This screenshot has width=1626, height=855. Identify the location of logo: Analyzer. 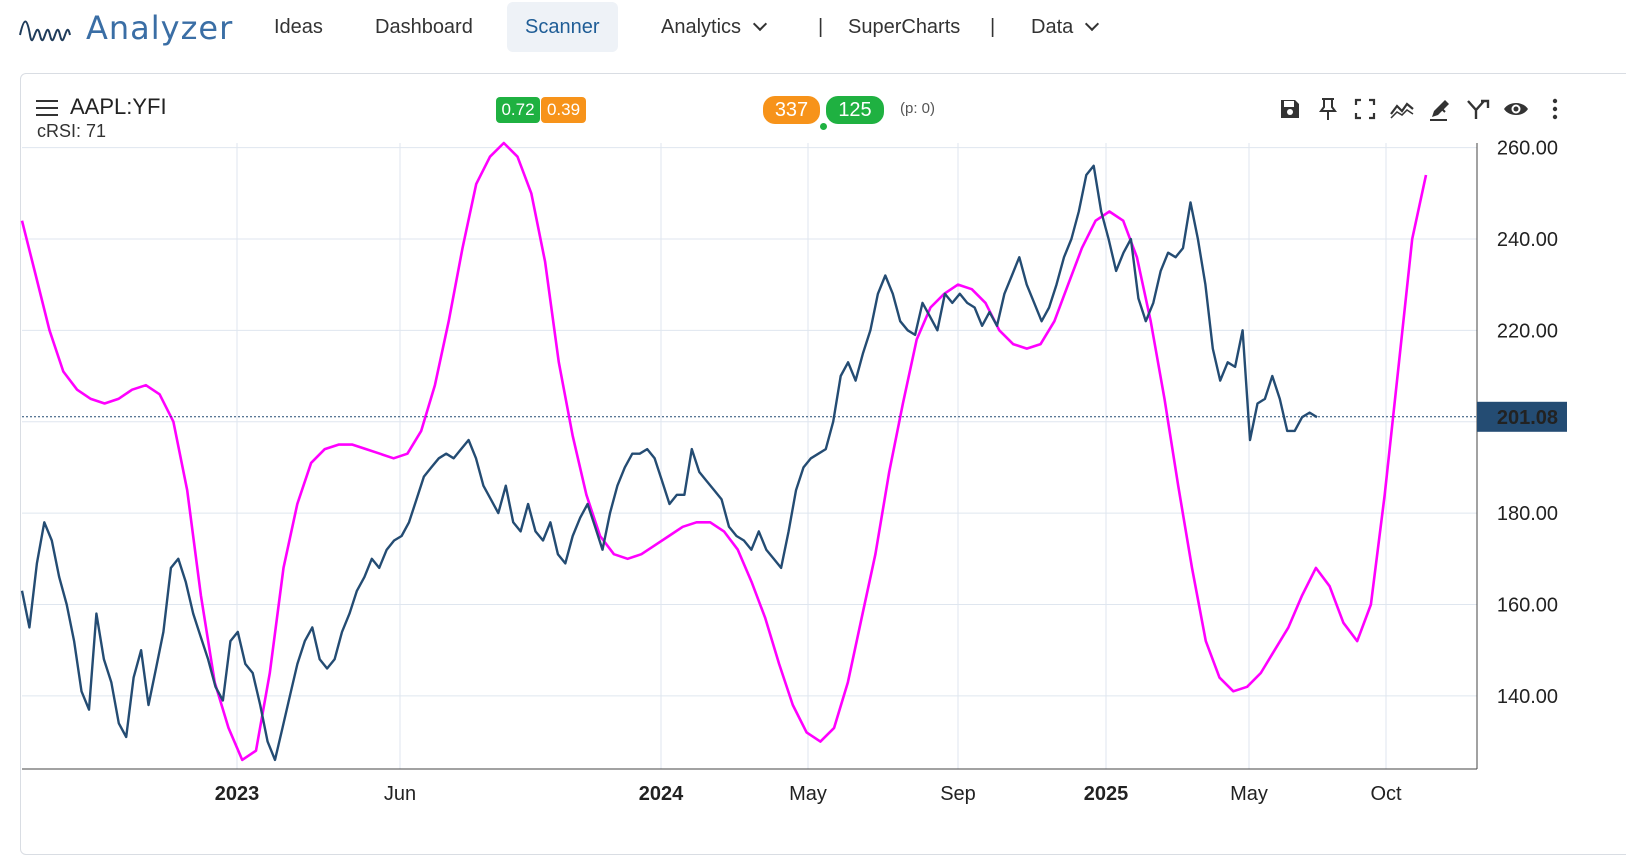
(125, 28).